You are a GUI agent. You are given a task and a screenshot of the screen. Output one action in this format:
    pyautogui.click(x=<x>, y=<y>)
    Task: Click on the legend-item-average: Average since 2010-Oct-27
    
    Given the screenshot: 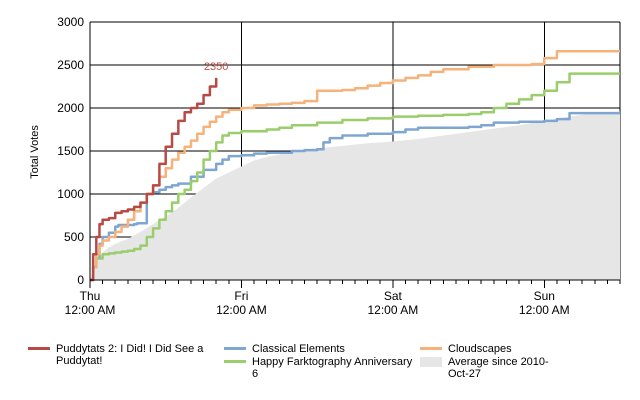 What is the action you would take?
    pyautogui.click(x=485, y=368)
    